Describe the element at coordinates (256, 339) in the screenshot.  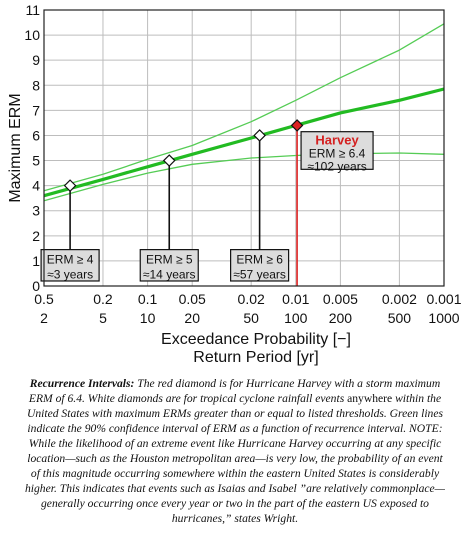
I see `x-axis-label-probability: Exceedance Probability [−]` at that location.